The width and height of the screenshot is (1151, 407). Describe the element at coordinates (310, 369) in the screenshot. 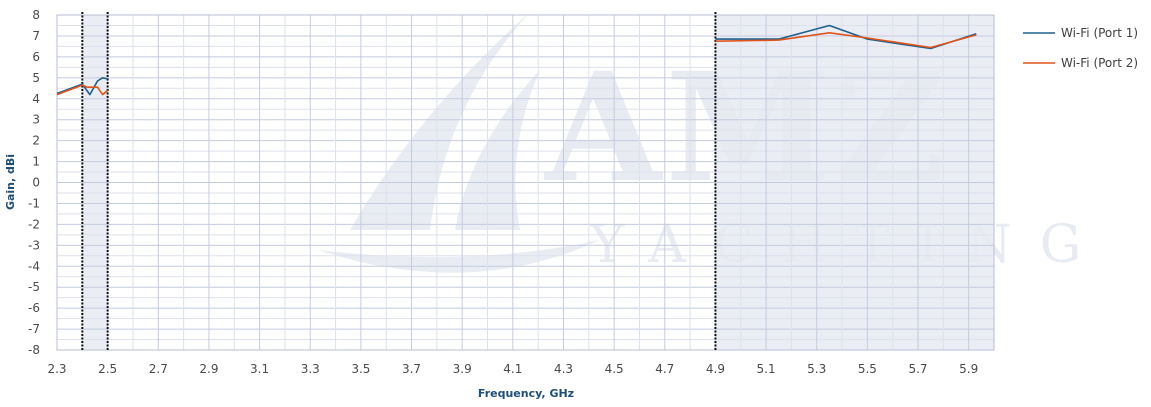

I see `x-tick-label: 3.3` at that location.